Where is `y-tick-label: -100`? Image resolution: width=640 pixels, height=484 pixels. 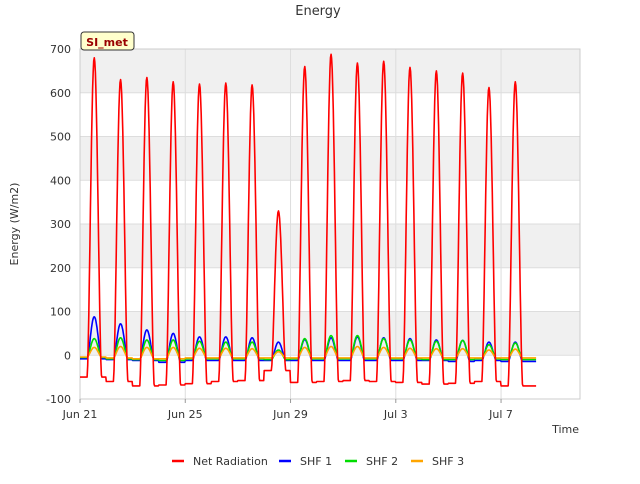
y-tick-label: -100 is located at coordinates (58, 399).